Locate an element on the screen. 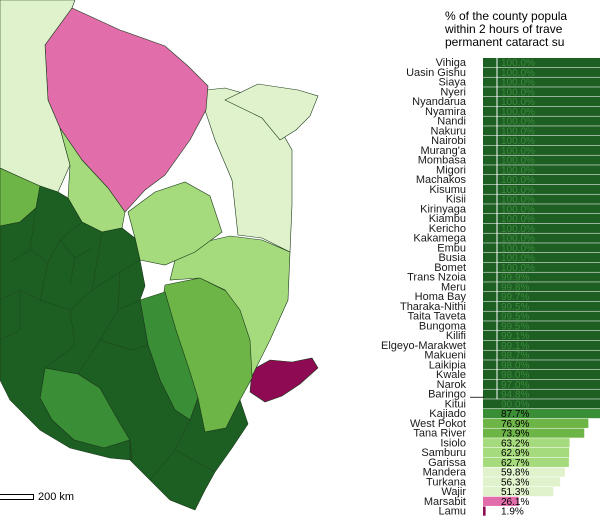  category-label: Bungoma is located at coordinates (443, 326).